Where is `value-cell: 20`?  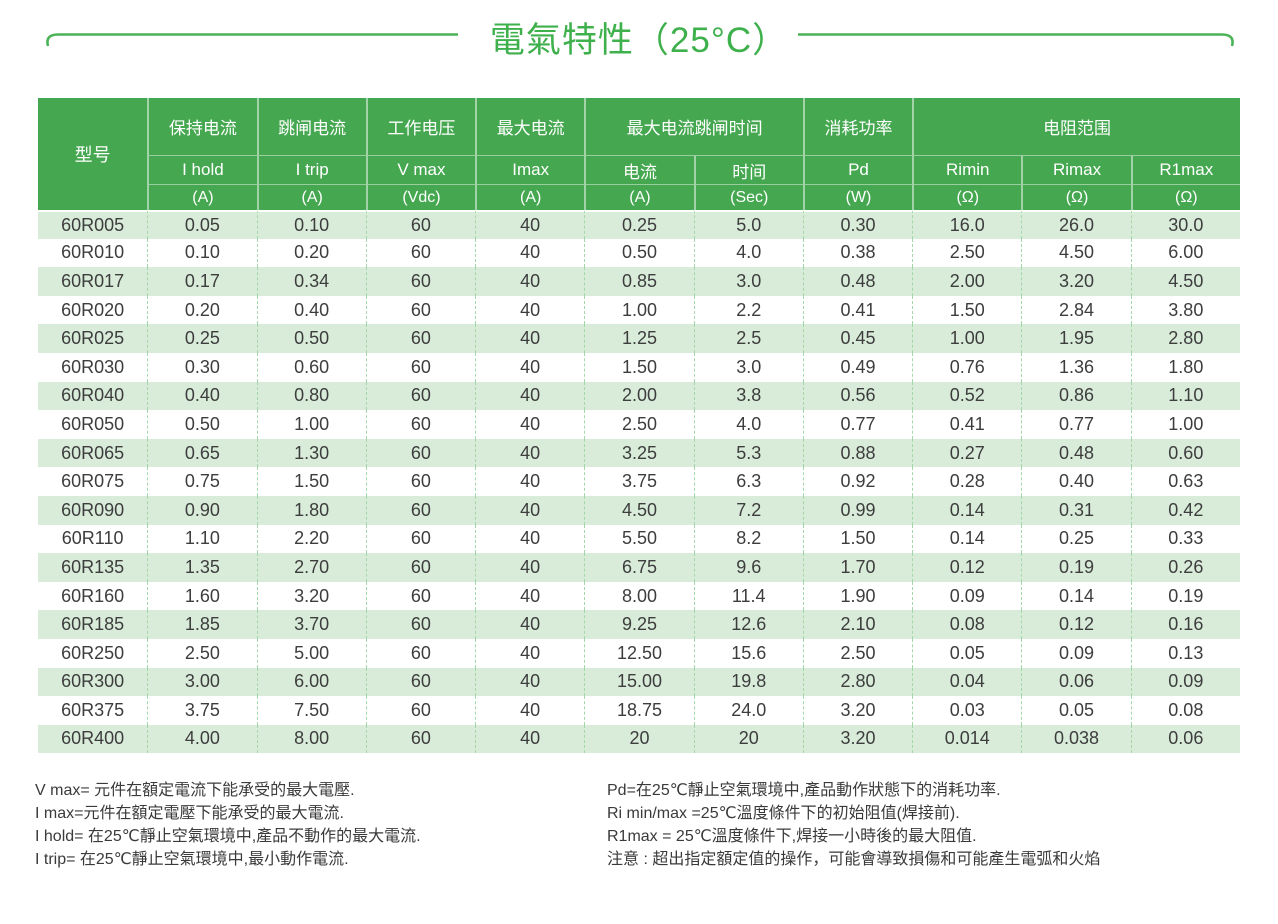
value-cell: 20 is located at coordinates (639, 739).